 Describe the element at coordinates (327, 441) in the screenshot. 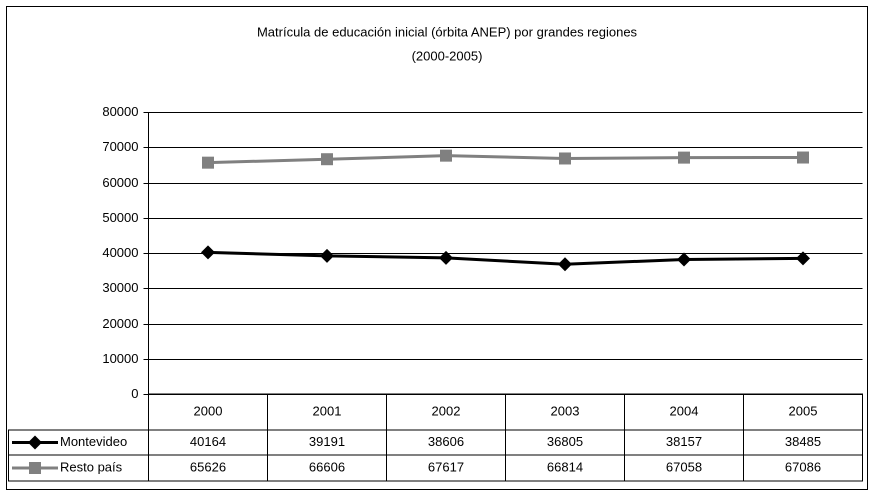

I see `table-value: 39191` at that location.